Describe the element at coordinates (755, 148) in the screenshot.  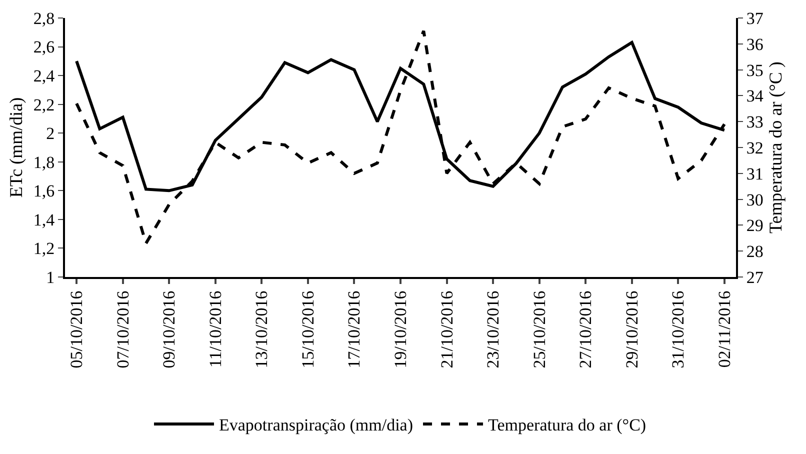
I see `y2-tick-label: 32` at that location.